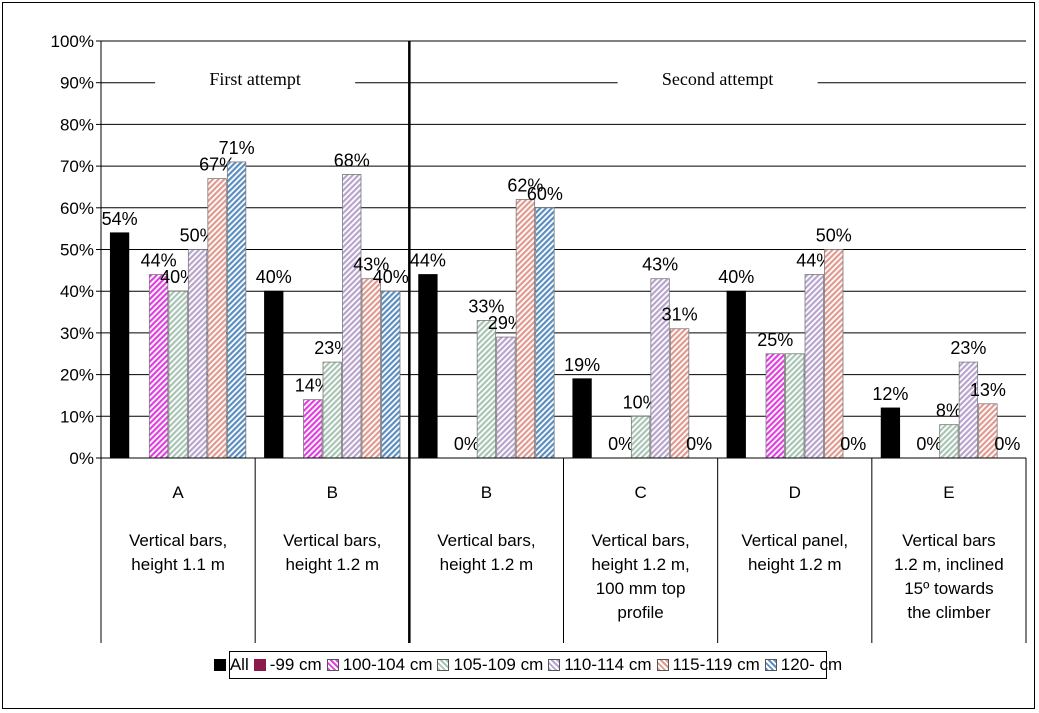 The width and height of the screenshot is (1039, 713). Describe the element at coordinates (217, 165) in the screenshot. I see `data-label: 67%` at that location.